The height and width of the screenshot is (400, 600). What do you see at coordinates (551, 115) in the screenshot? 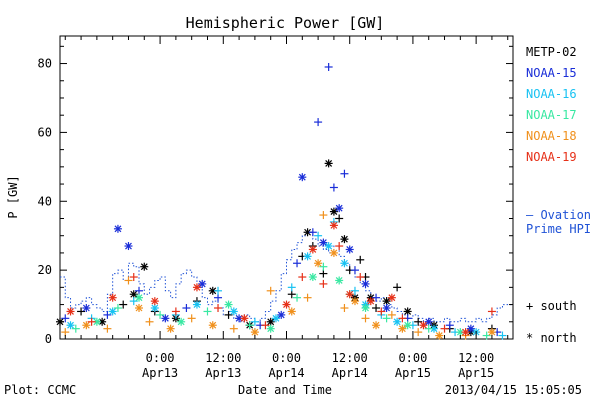
I see `legend-entry-noaa-17: NOAA-17` at bounding box center [551, 115].